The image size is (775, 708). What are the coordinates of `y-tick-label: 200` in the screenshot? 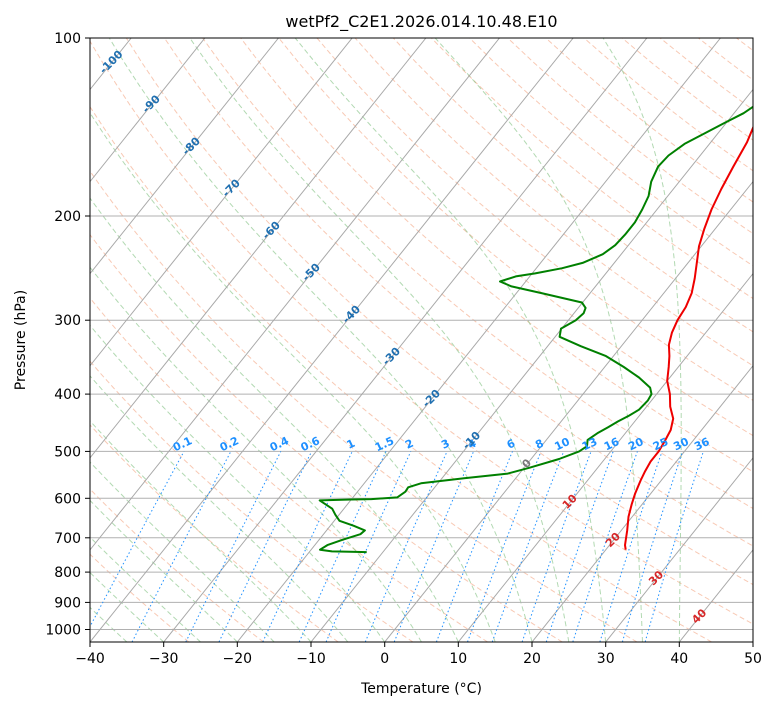 It's located at (67, 217).